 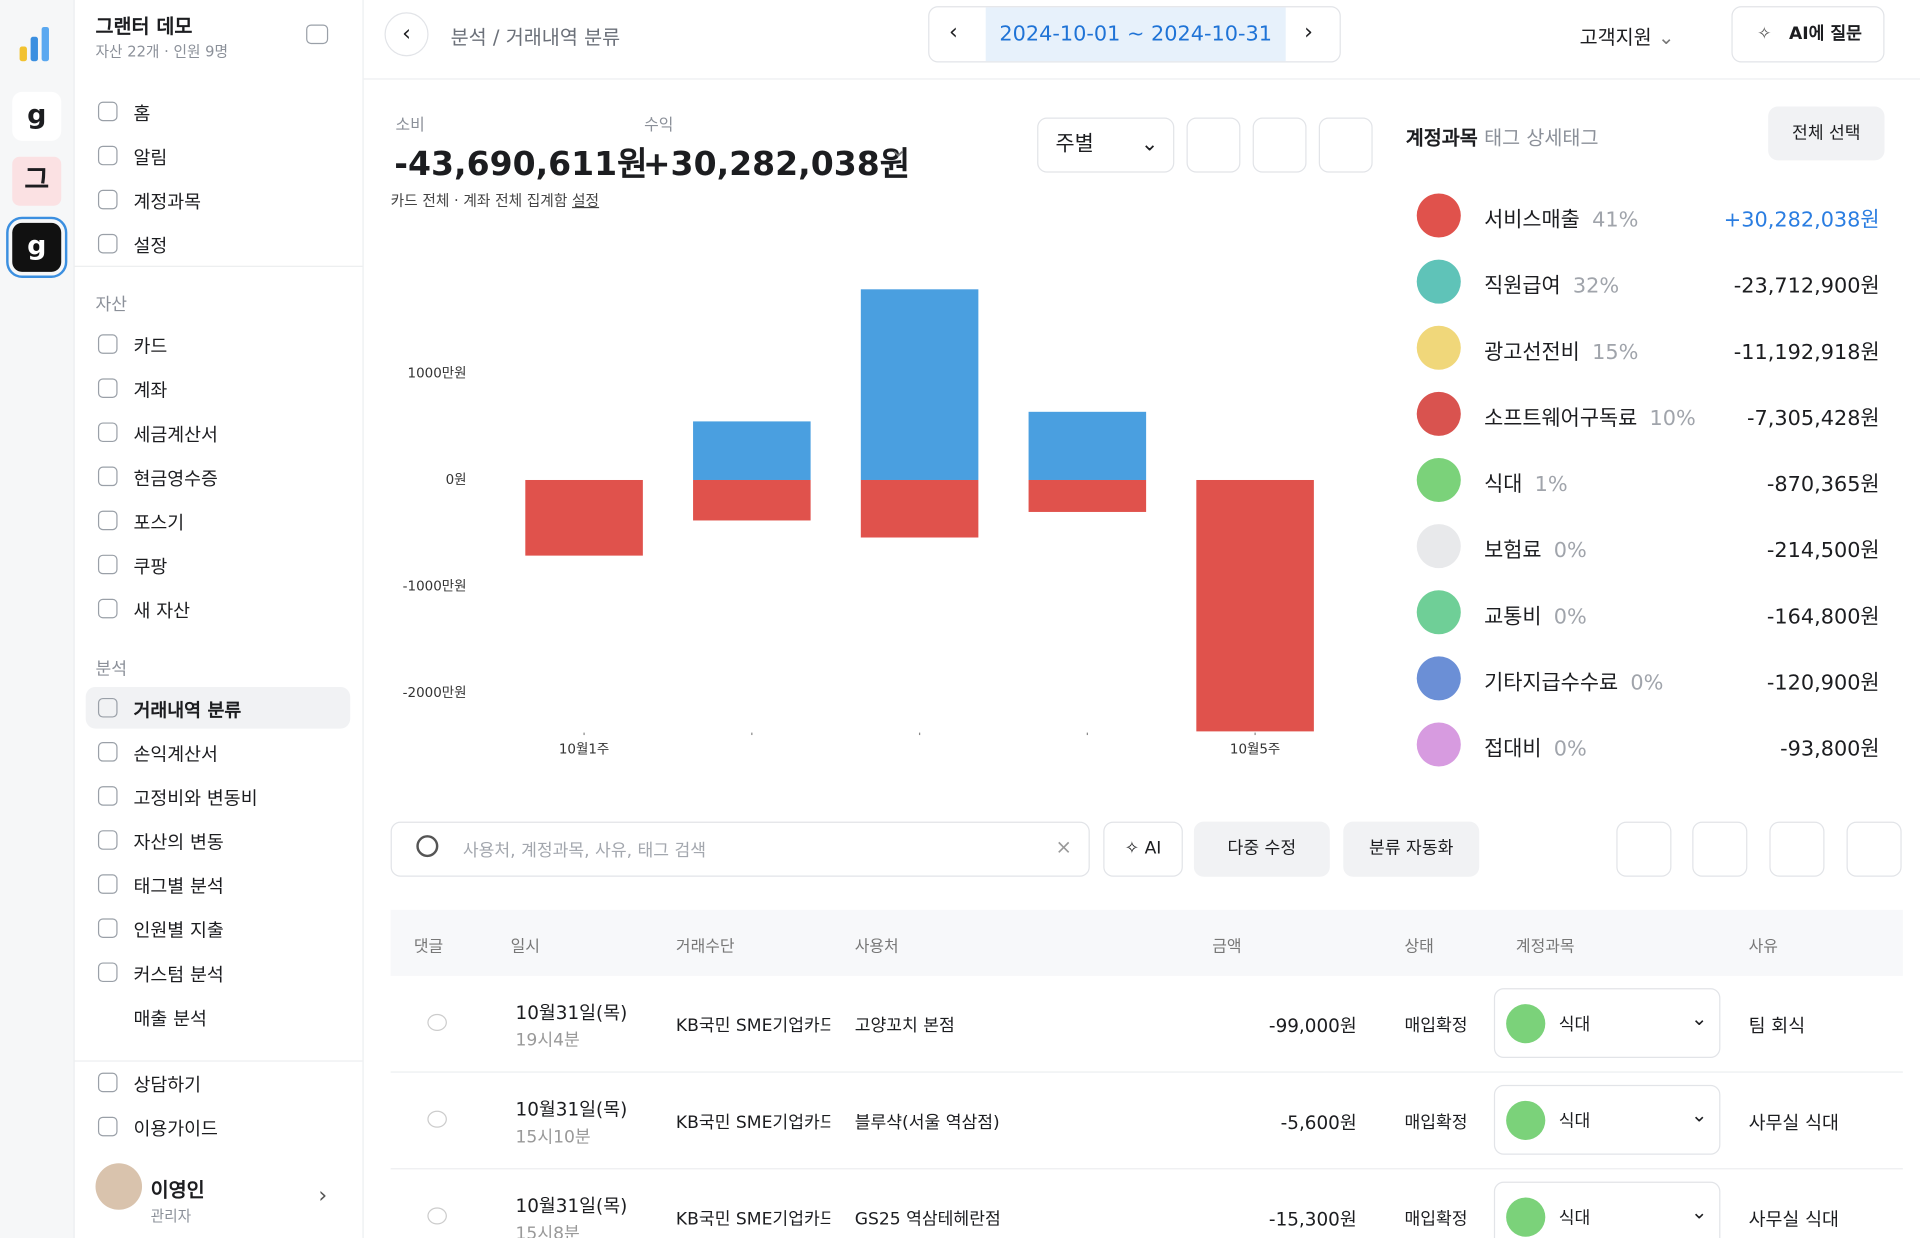 I want to click on category-name: 소프트웨어구독료, so click(x=1561, y=419).